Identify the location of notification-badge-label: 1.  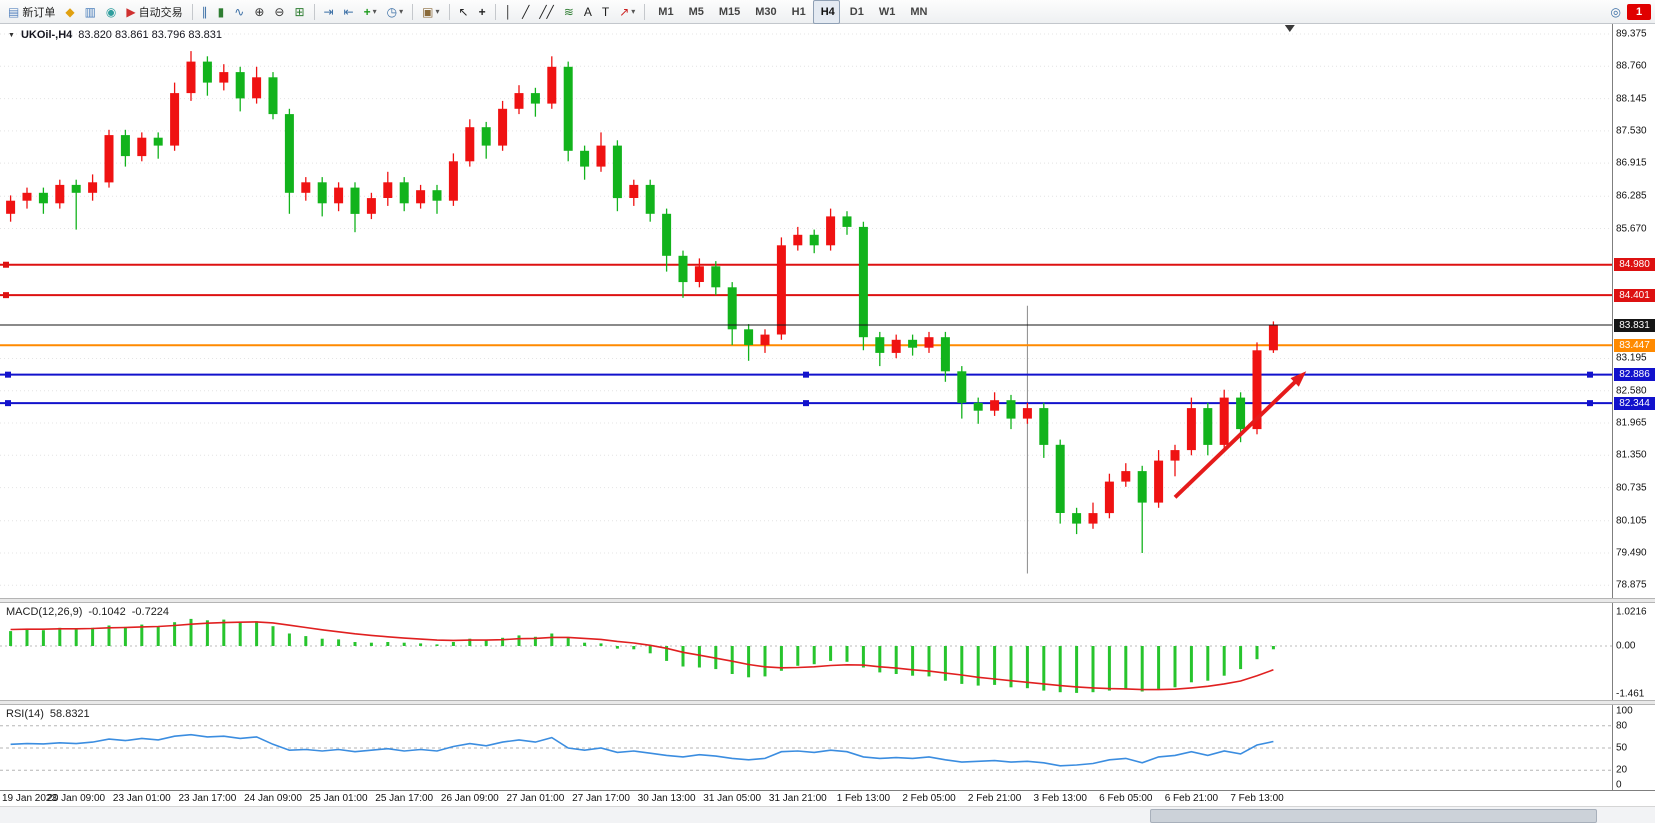
(1639, 11).